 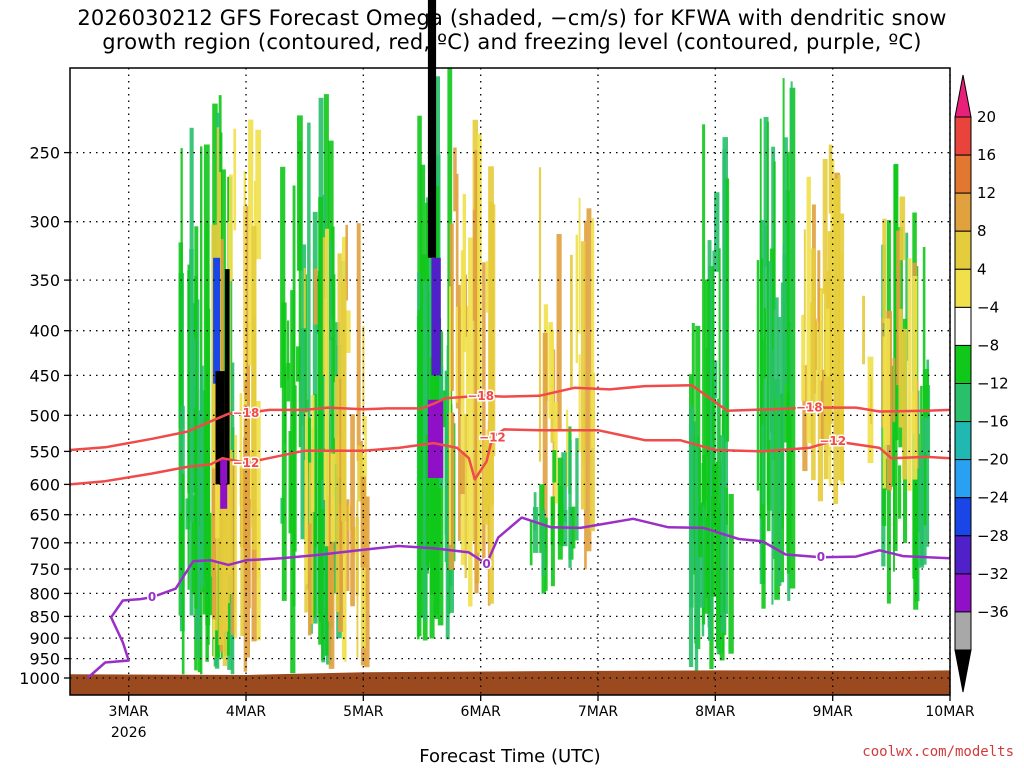 What do you see at coordinates (481, 712) in the screenshot?
I see `x-tick-label: 6MAR` at bounding box center [481, 712].